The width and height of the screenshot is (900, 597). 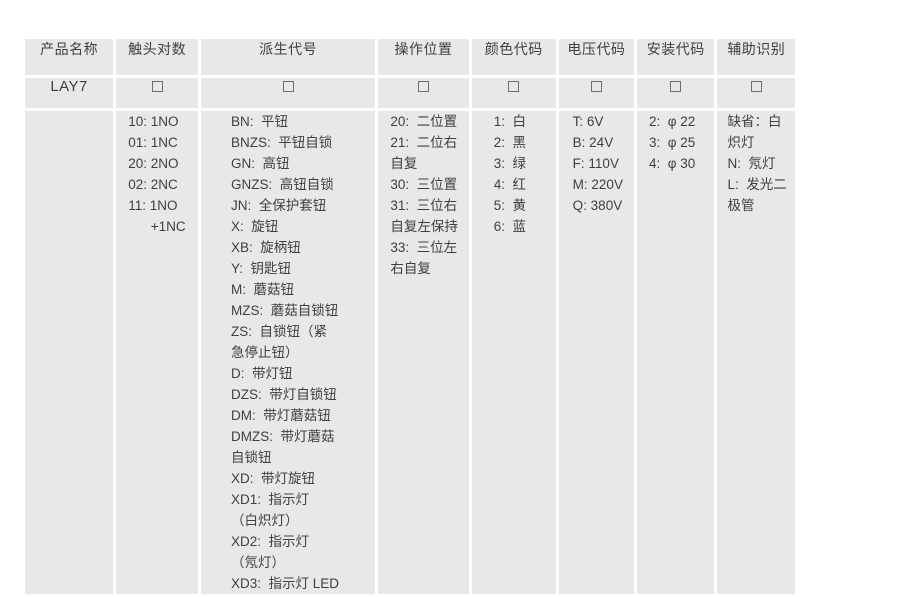 What do you see at coordinates (672, 142) in the screenshot?
I see `list-mounting-code: 2: φ 22 3: φ 25 4: φ 30` at bounding box center [672, 142].